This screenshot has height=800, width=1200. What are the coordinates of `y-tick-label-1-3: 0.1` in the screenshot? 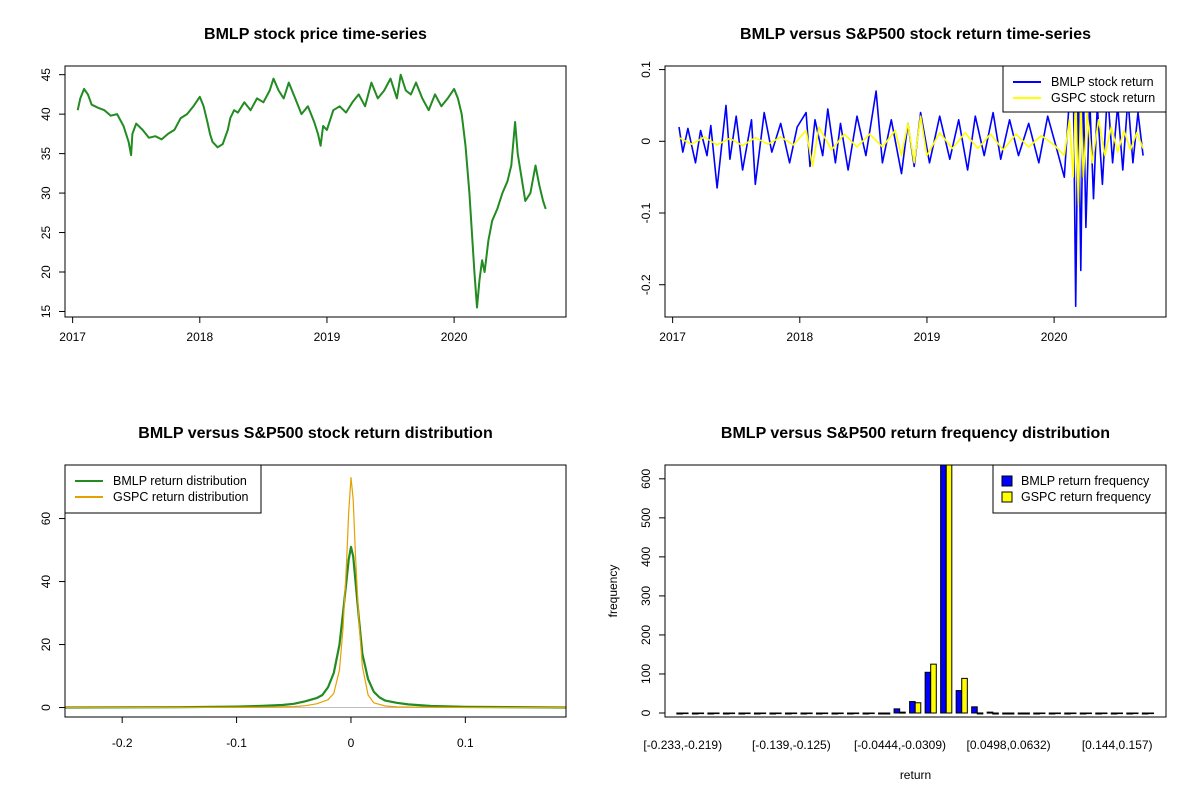 It's located at (646, 69).